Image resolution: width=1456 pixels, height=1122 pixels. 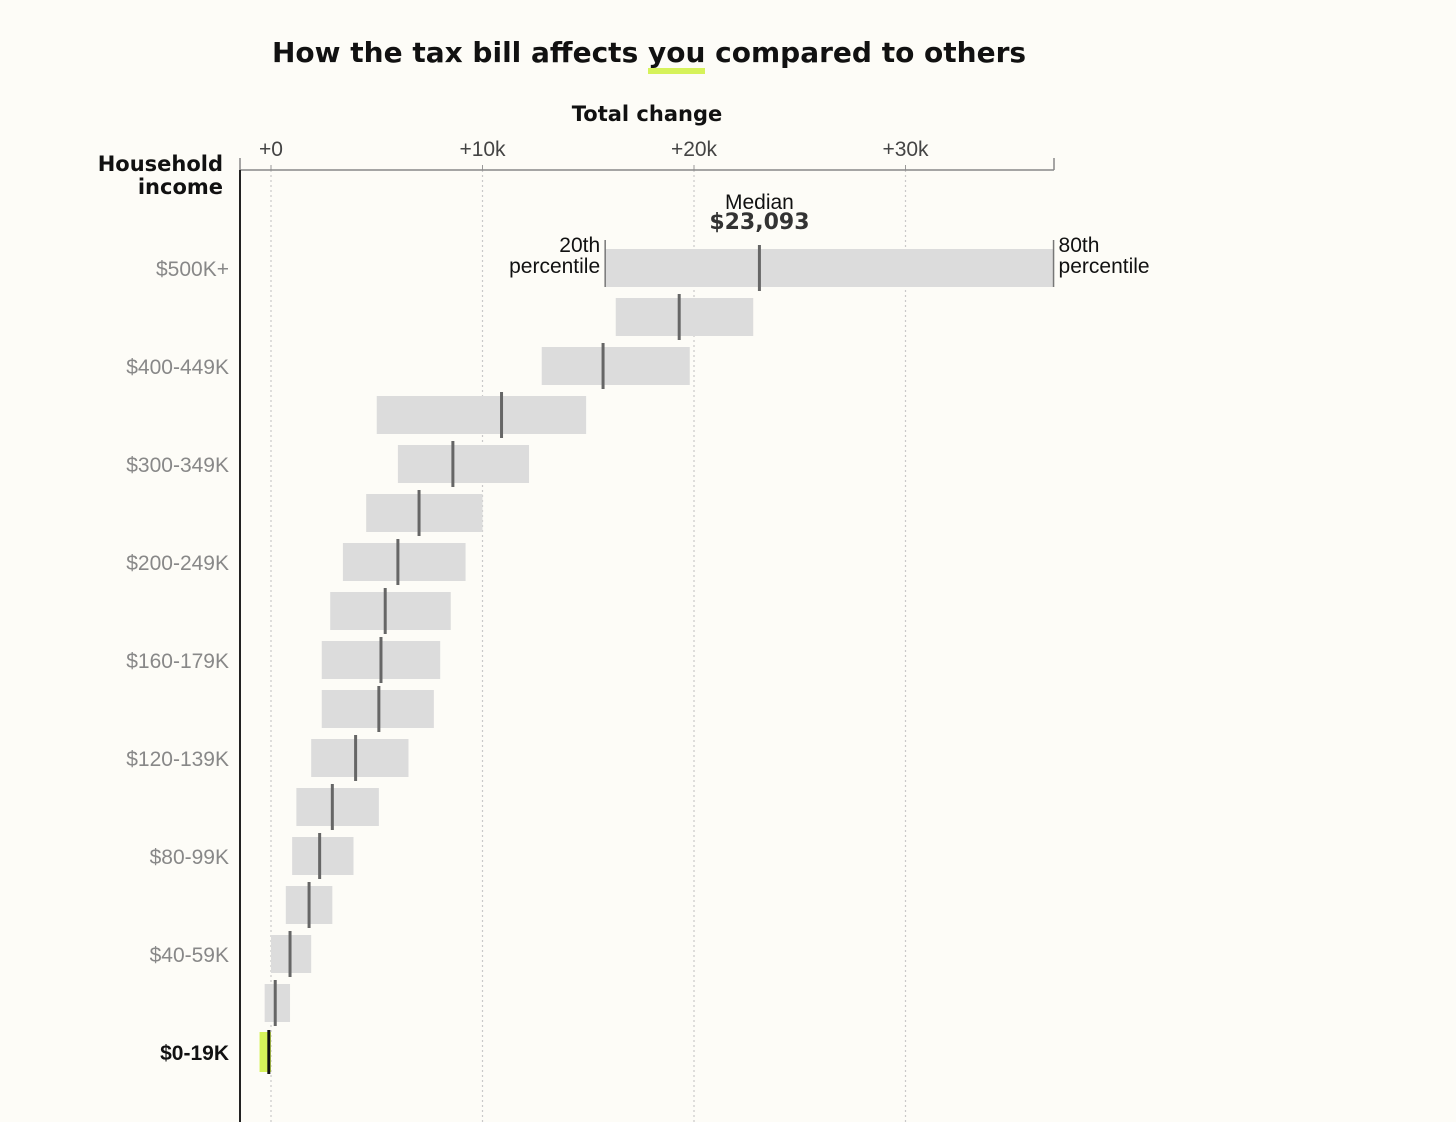 What do you see at coordinates (759, 202) in the screenshot?
I see `median-annotation-label: Median` at bounding box center [759, 202].